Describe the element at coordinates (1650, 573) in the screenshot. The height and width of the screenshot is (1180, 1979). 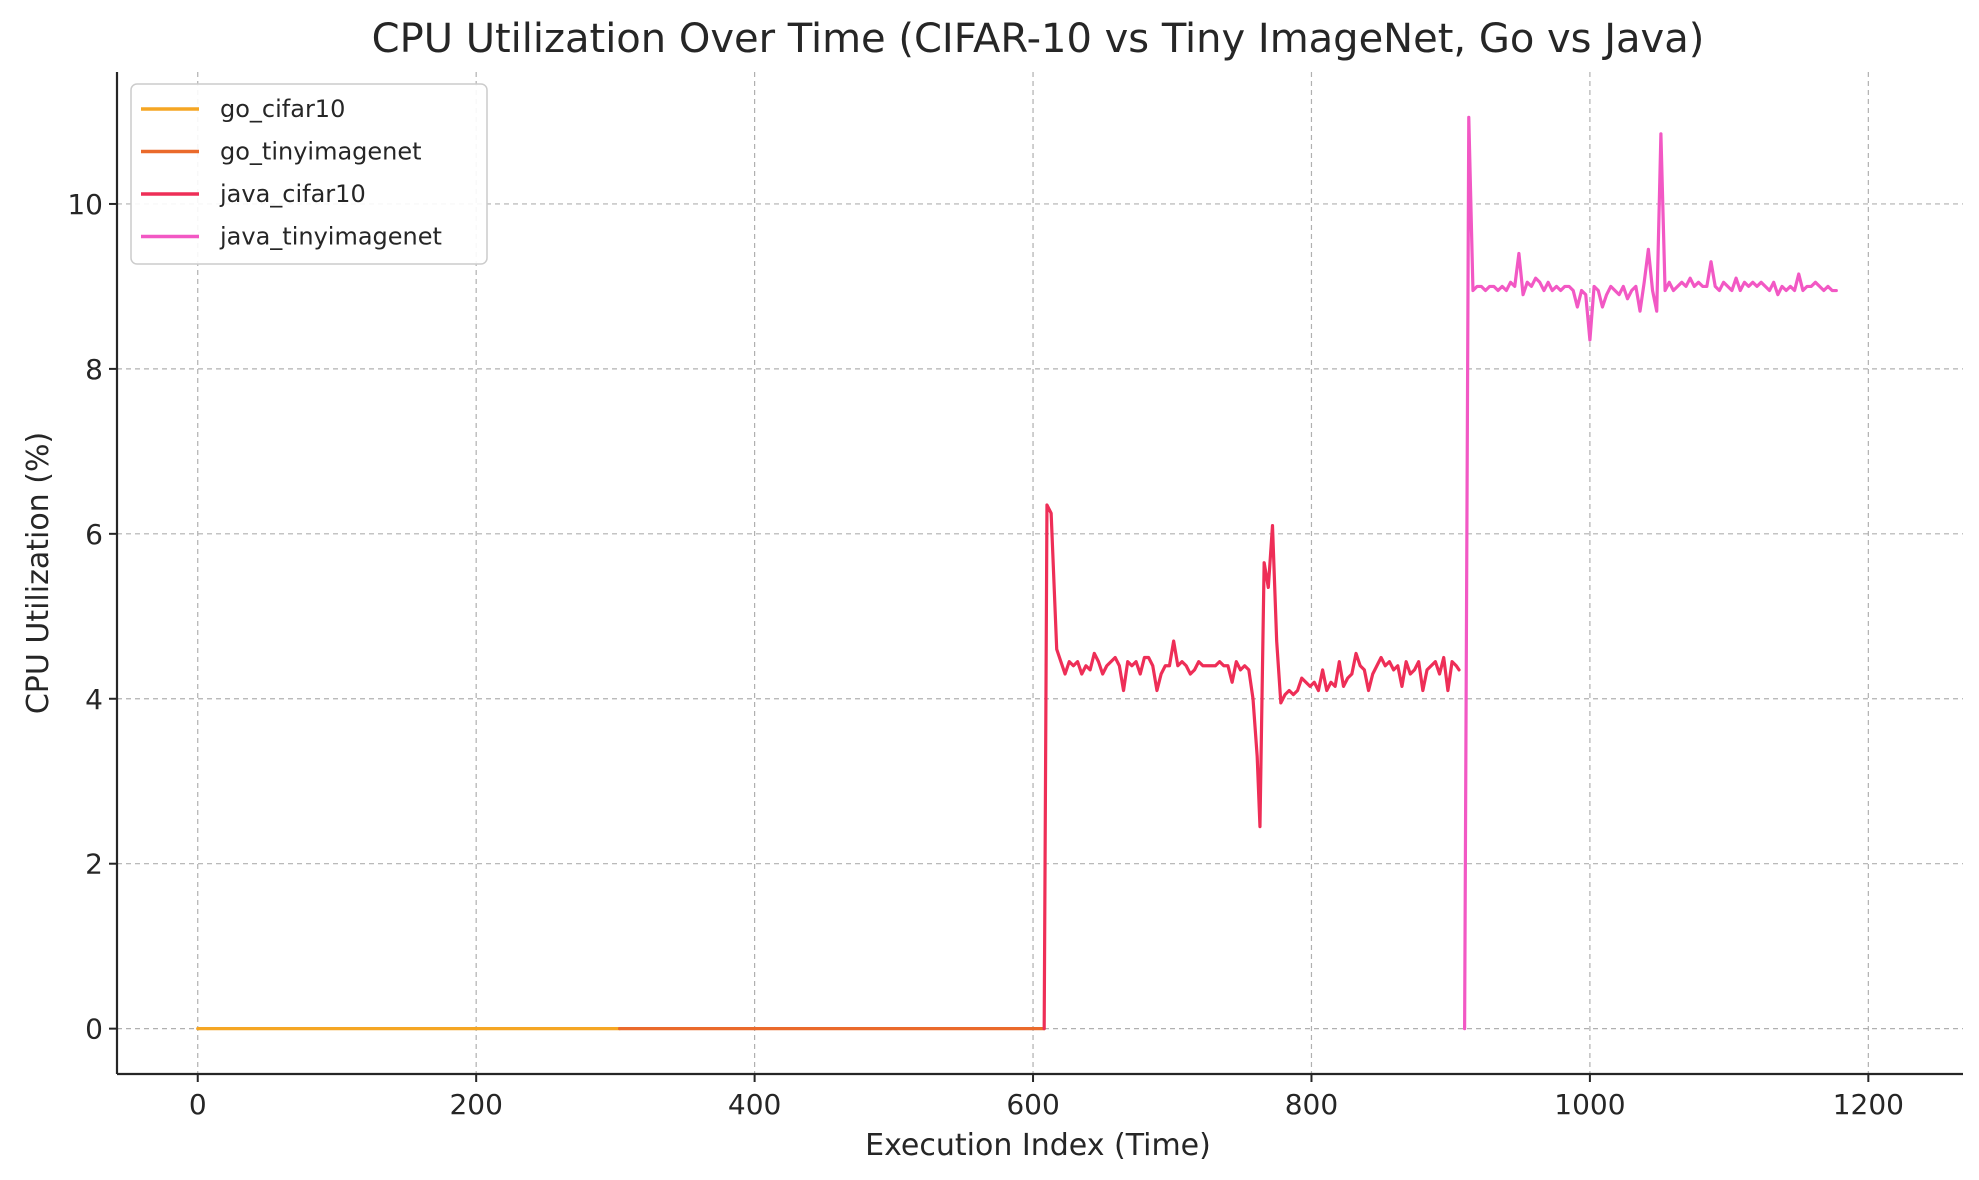
I see `series-line-java-tinyimagenet` at that location.